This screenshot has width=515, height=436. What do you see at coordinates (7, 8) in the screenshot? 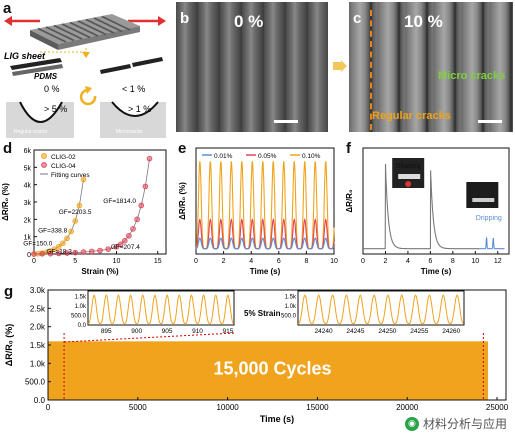
I see `panel-label-a: a` at bounding box center [7, 8].